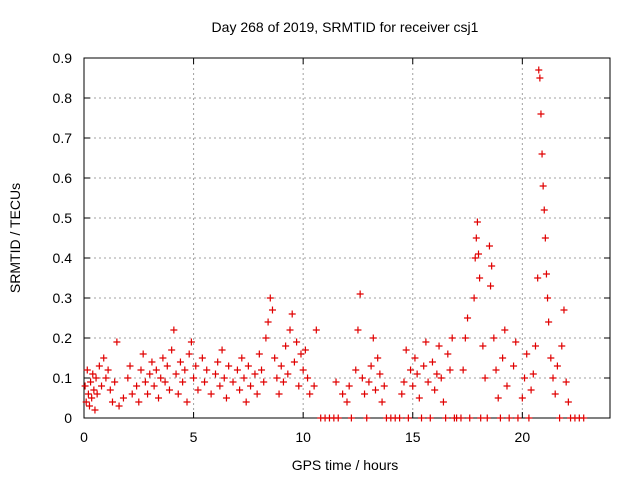 This screenshot has height=480, width=640. I want to click on y-tick-label: 0.7, so click(63, 138).